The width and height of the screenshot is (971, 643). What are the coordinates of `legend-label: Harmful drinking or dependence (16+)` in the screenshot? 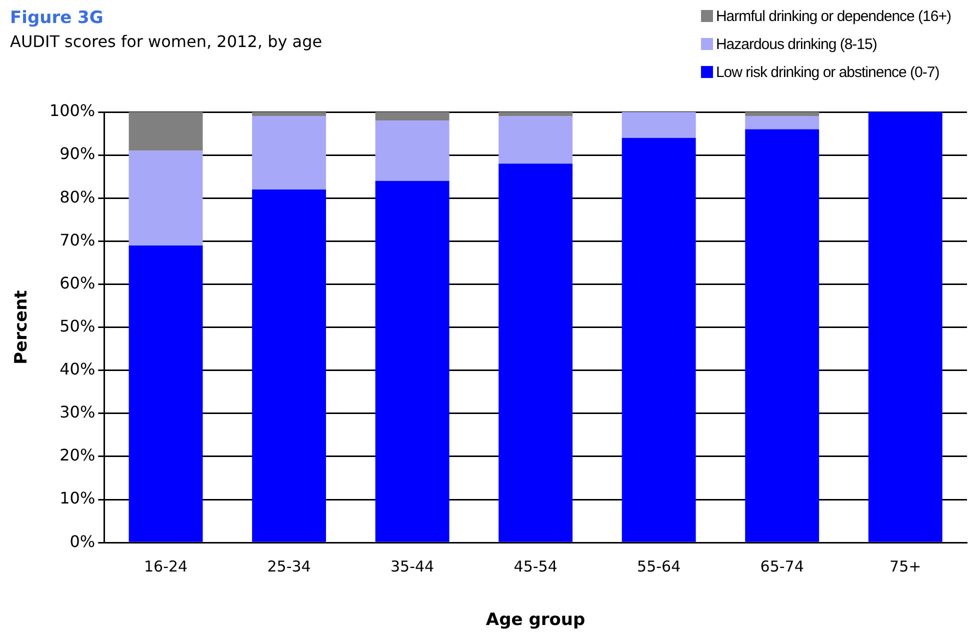 It's located at (833, 16).